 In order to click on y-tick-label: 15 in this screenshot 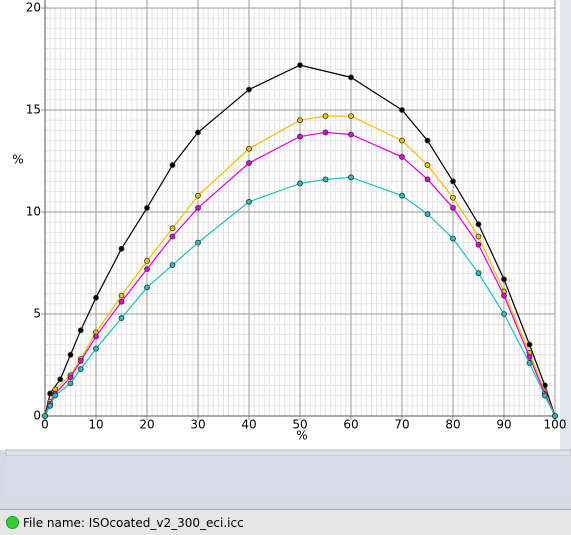, I will do `click(33, 110)`.